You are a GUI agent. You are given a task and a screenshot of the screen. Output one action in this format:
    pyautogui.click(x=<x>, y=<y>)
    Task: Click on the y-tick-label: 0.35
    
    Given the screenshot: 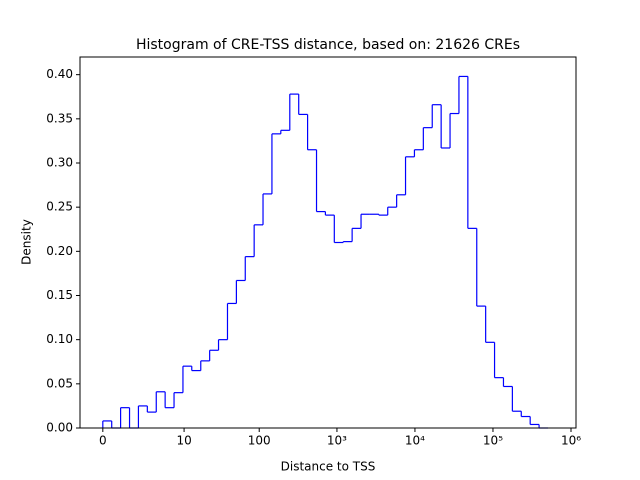 What is the action you would take?
    pyautogui.click(x=59, y=118)
    